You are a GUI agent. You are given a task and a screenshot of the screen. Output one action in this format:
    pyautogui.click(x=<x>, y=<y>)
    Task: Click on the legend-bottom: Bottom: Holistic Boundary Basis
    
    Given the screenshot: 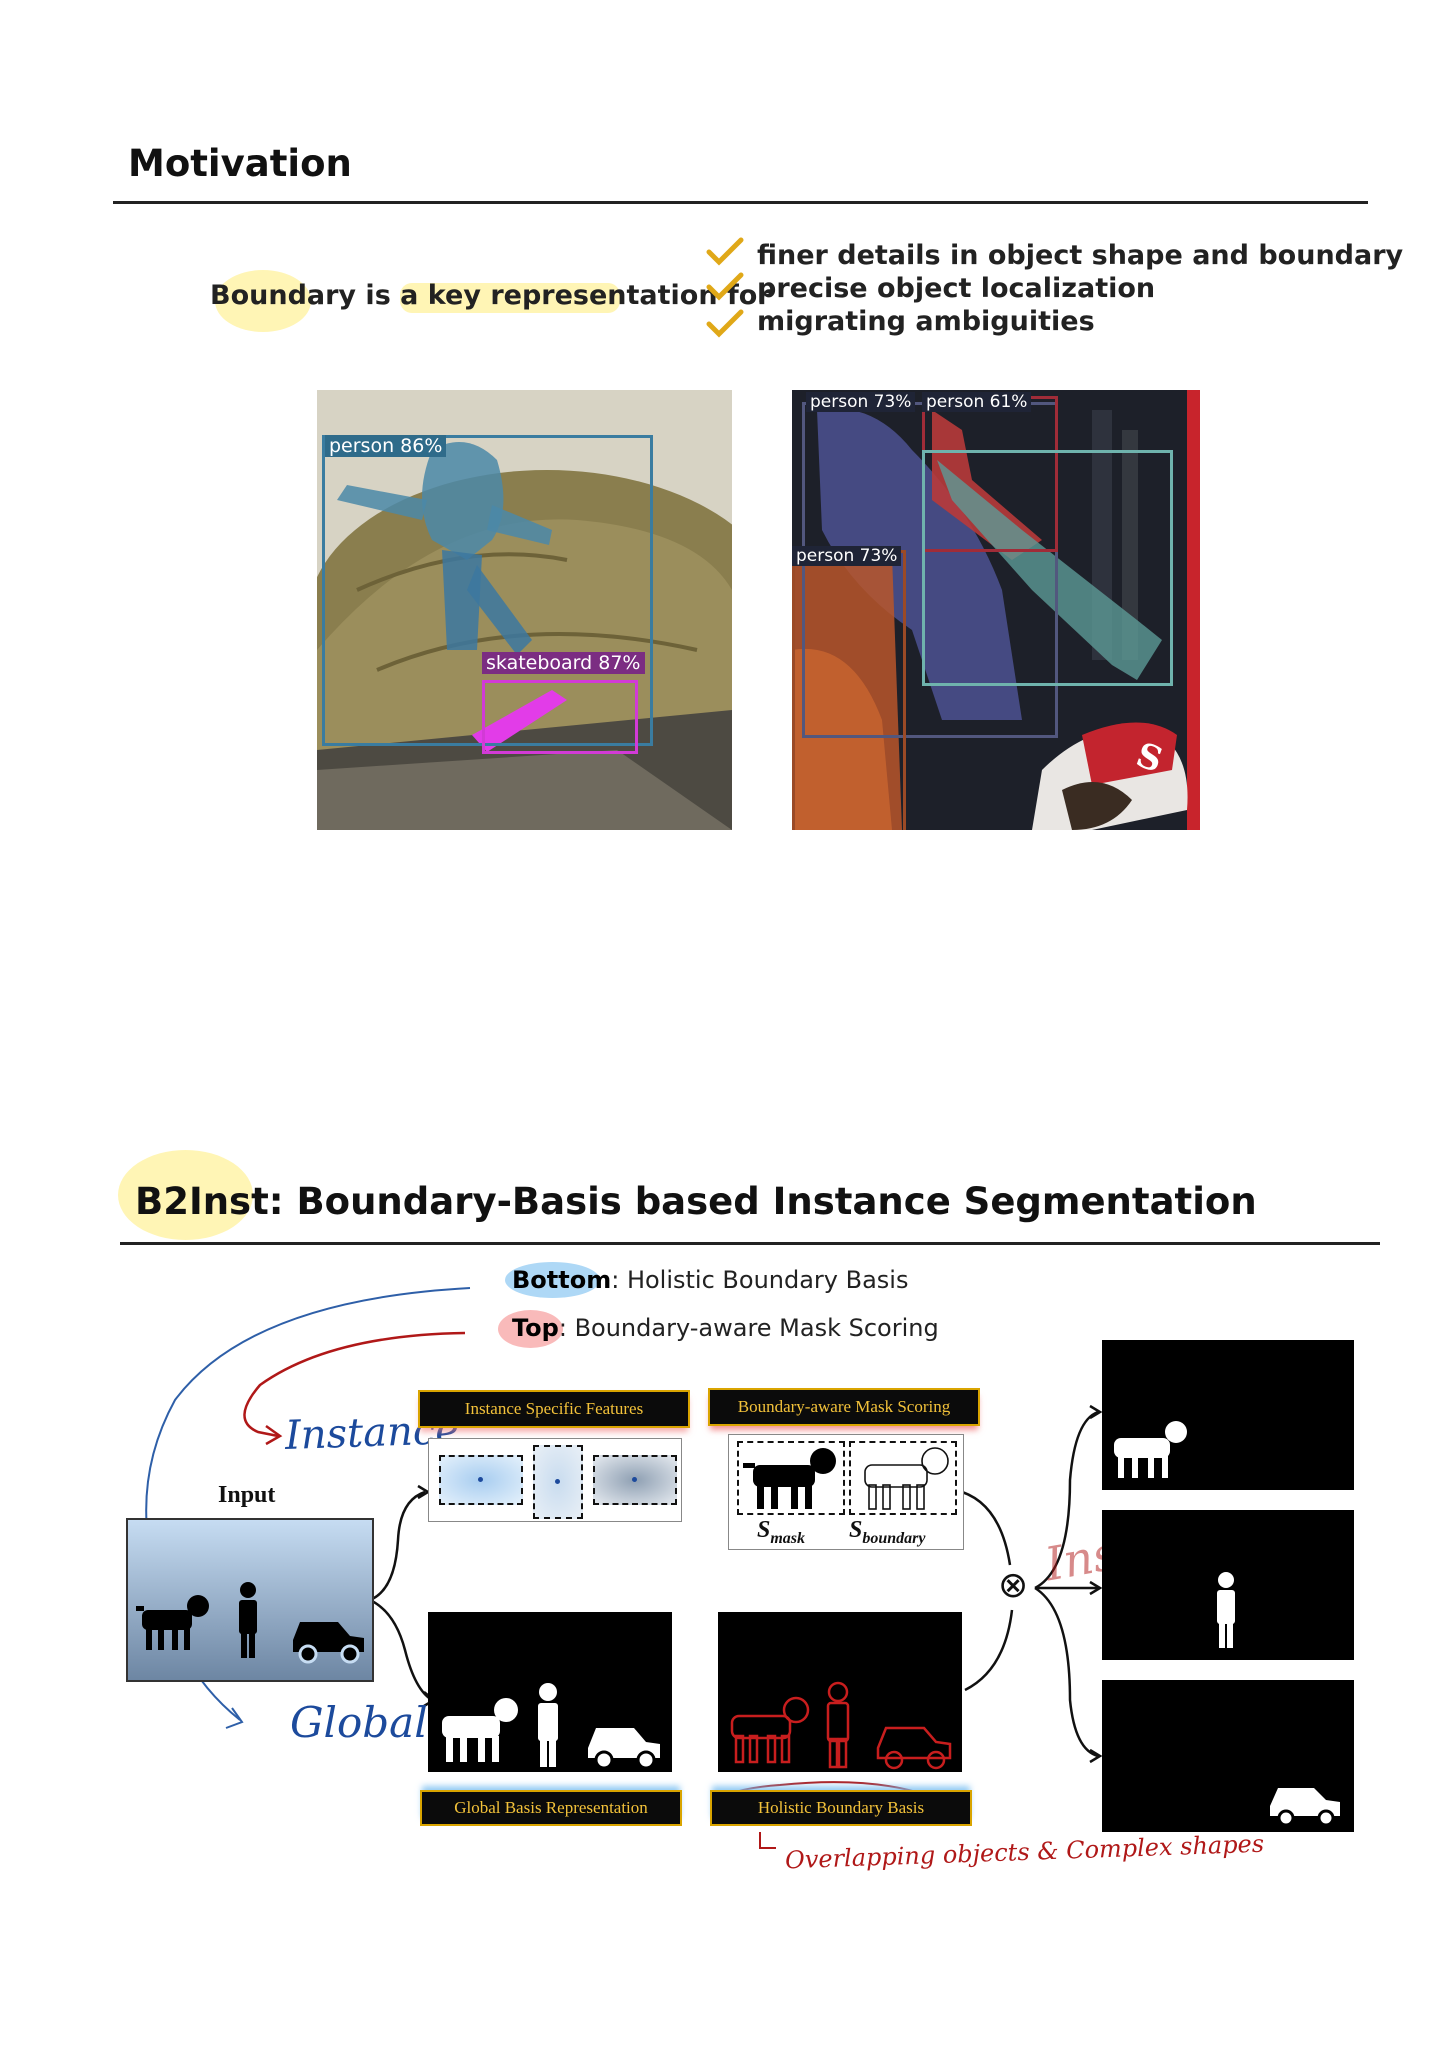 What is the action you would take?
    pyautogui.click(x=710, y=1280)
    